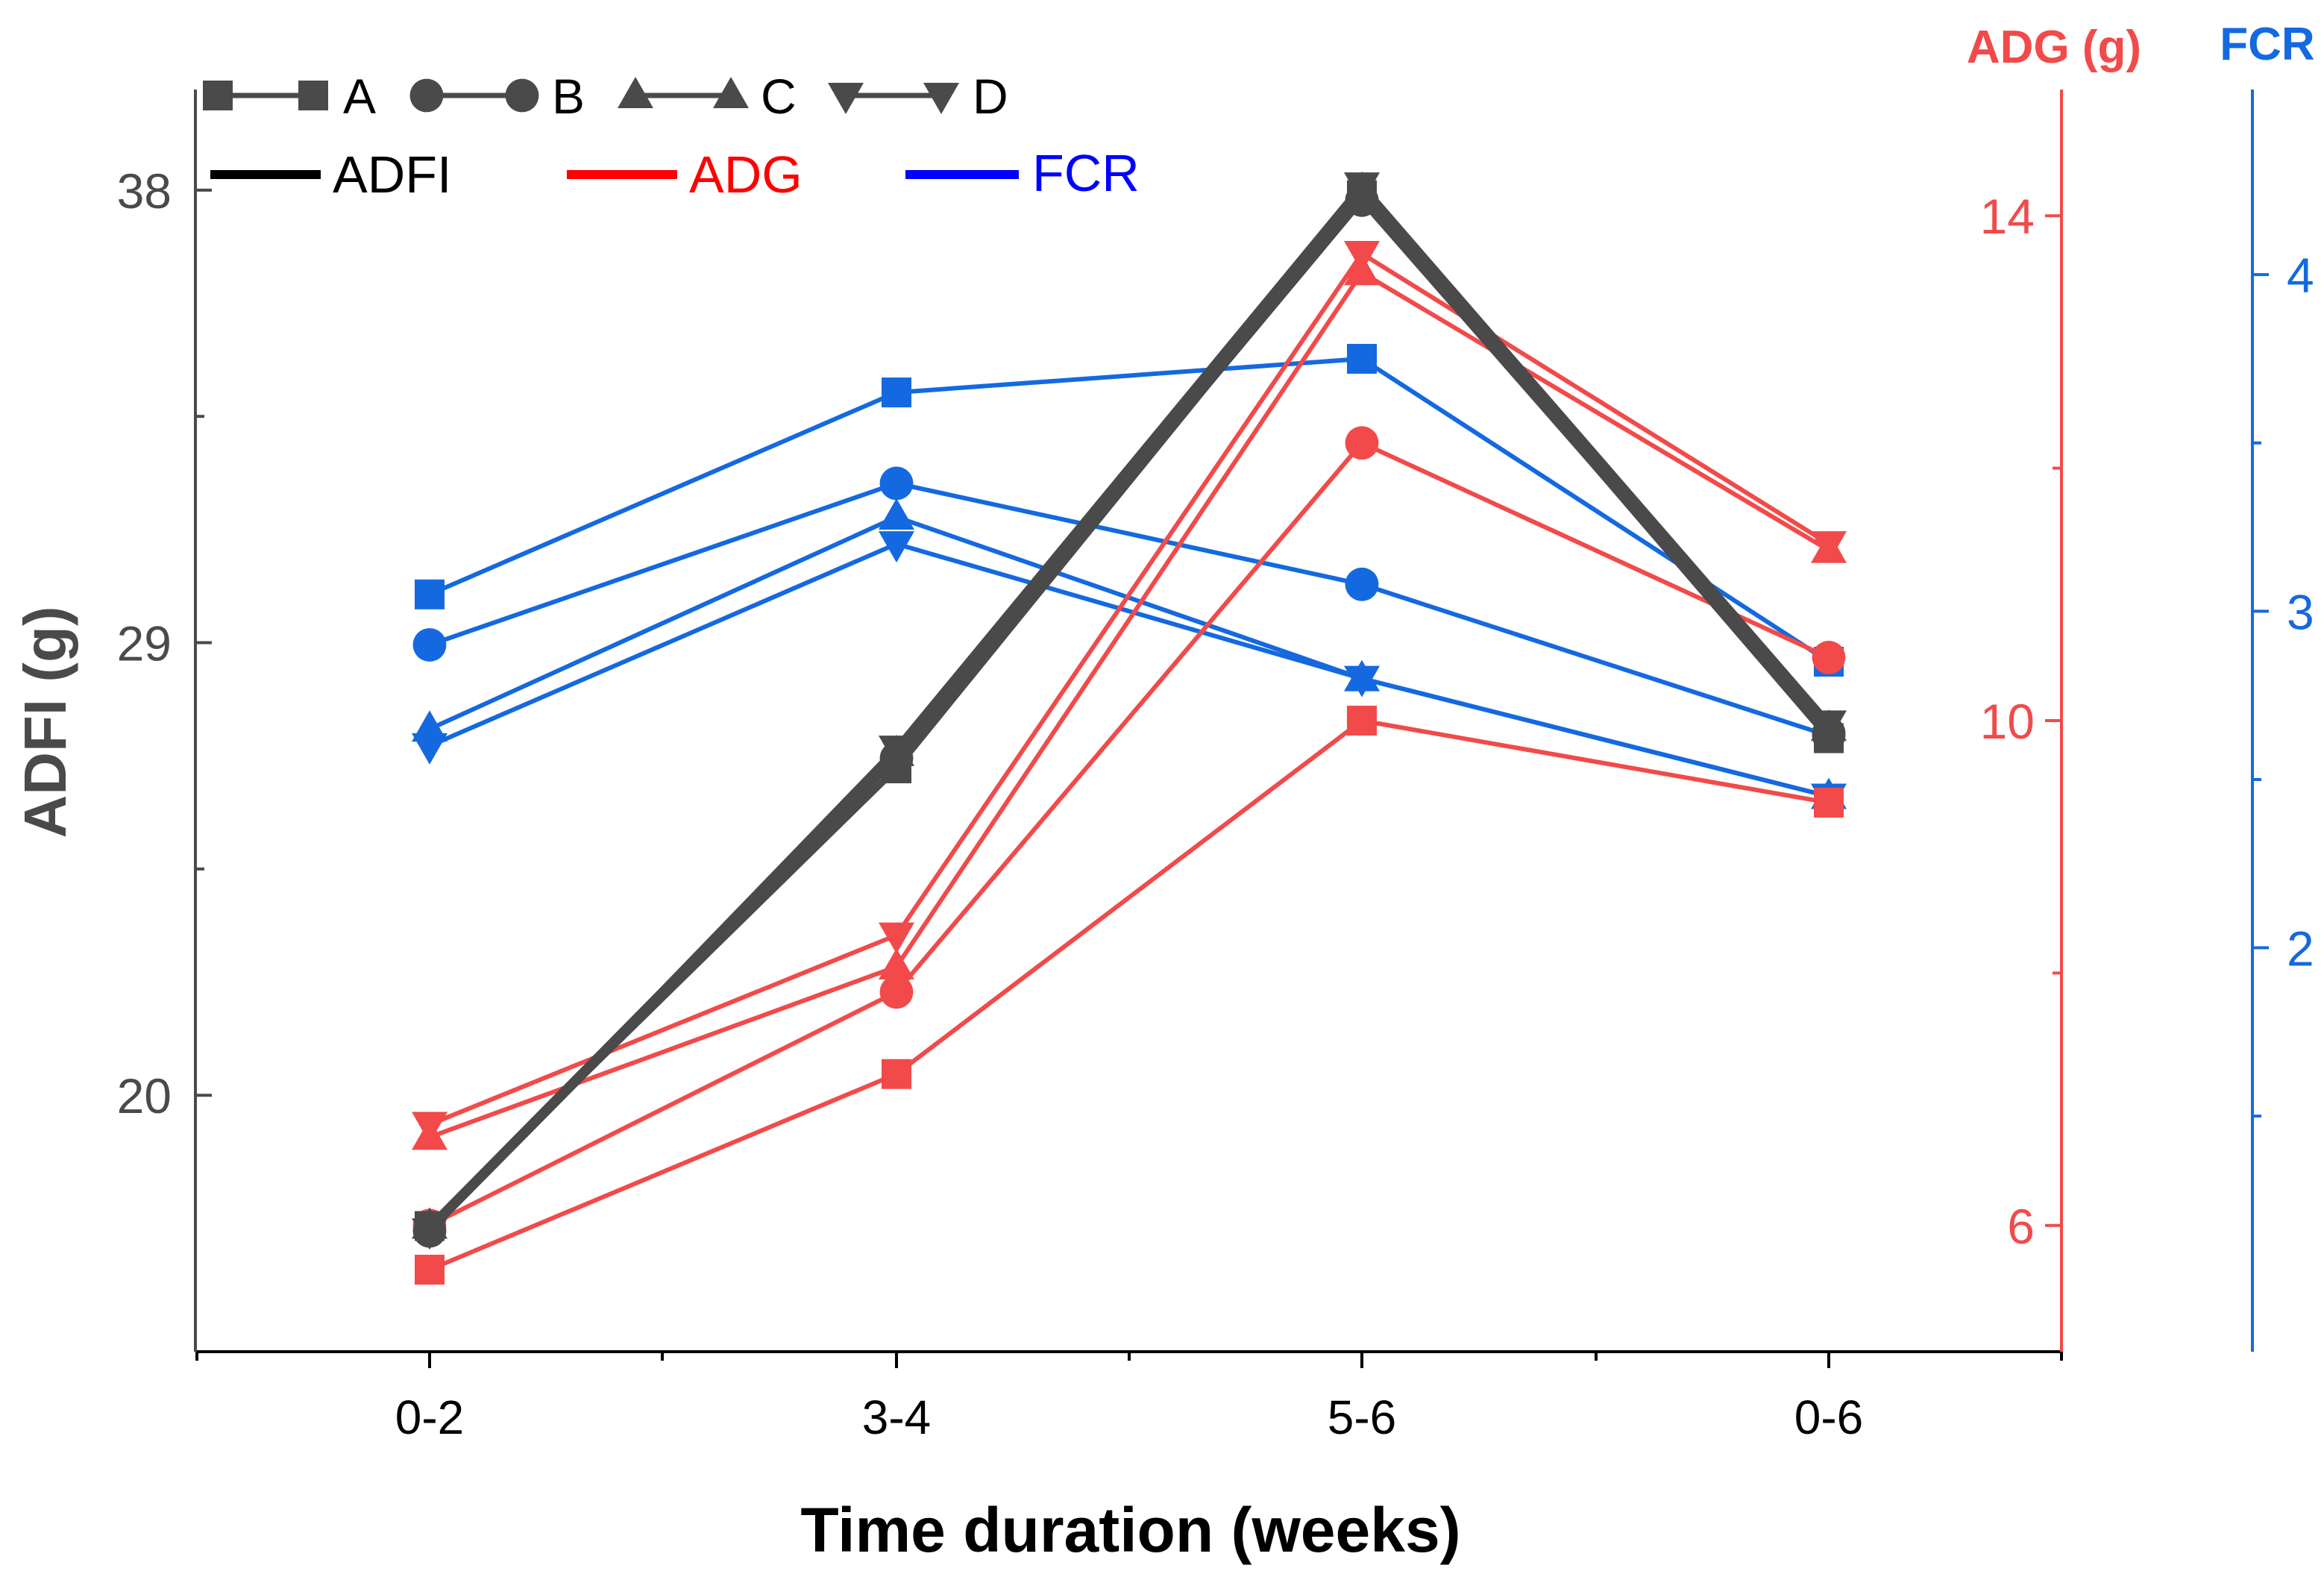  I want to click on series-fcr-d-line, so click(1129, 671).